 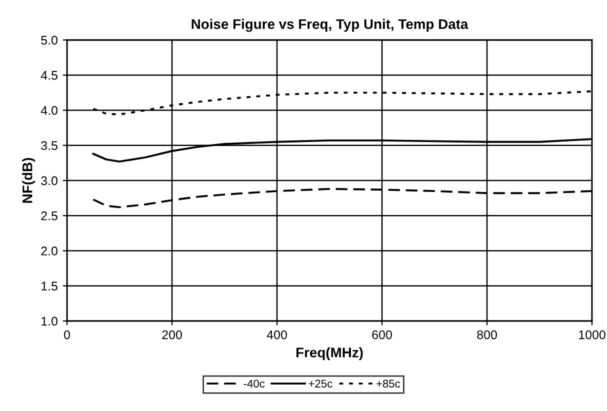 What do you see at coordinates (49, 181) in the screenshot?
I see `y-tick-label: 3.0` at bounding box center [49, 181].